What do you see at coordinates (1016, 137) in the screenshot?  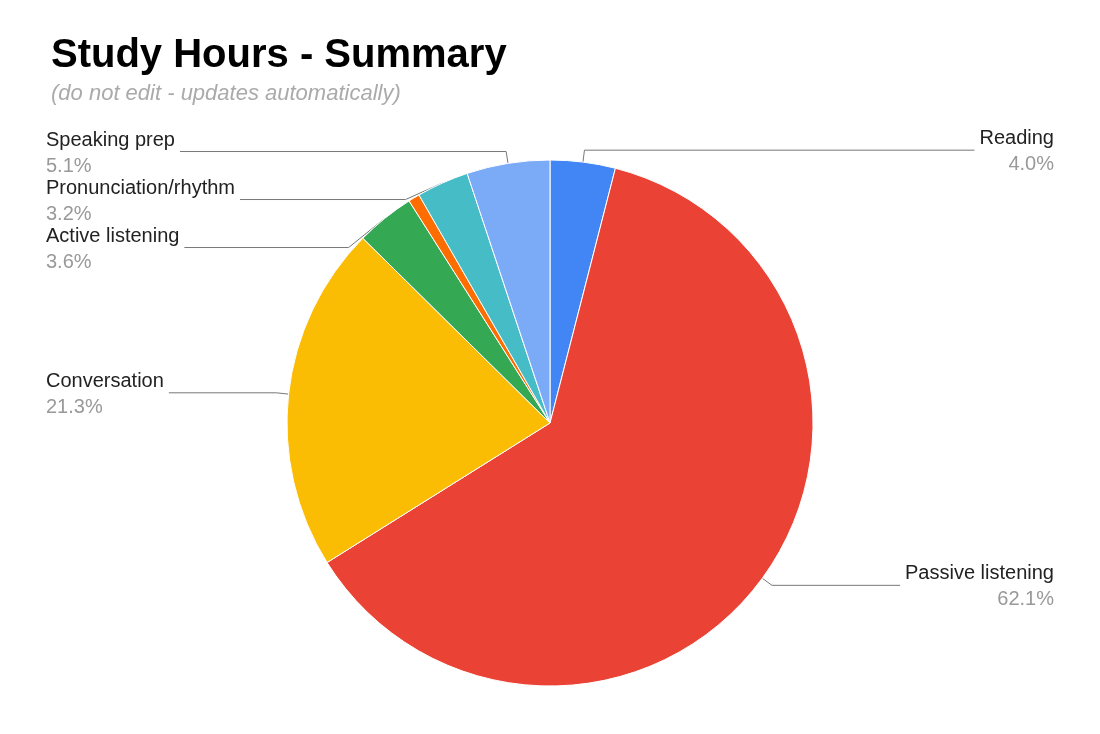 I see `slice-label: Reading` at bounding box center [1016, 137].